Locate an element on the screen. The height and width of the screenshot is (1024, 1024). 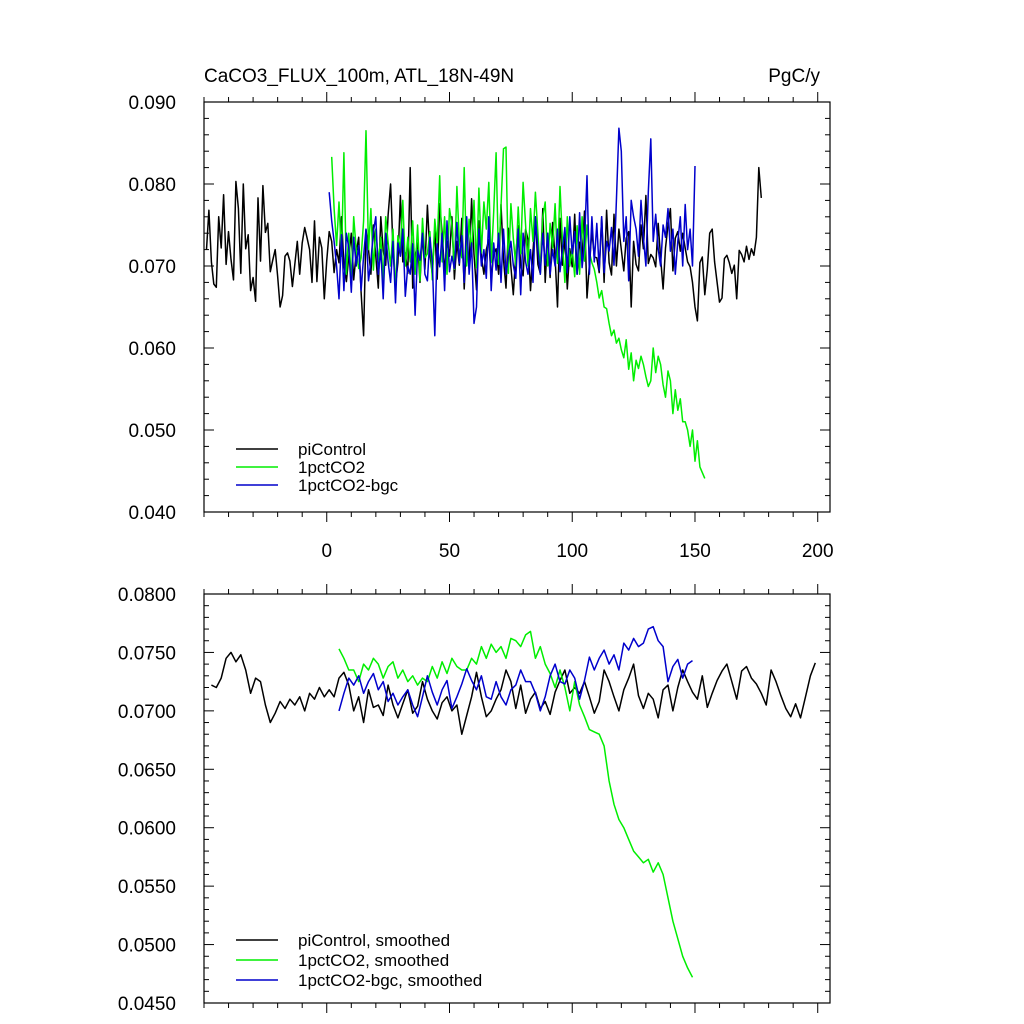
top-xtick-label: 50 is located at coordinates (449, 551).